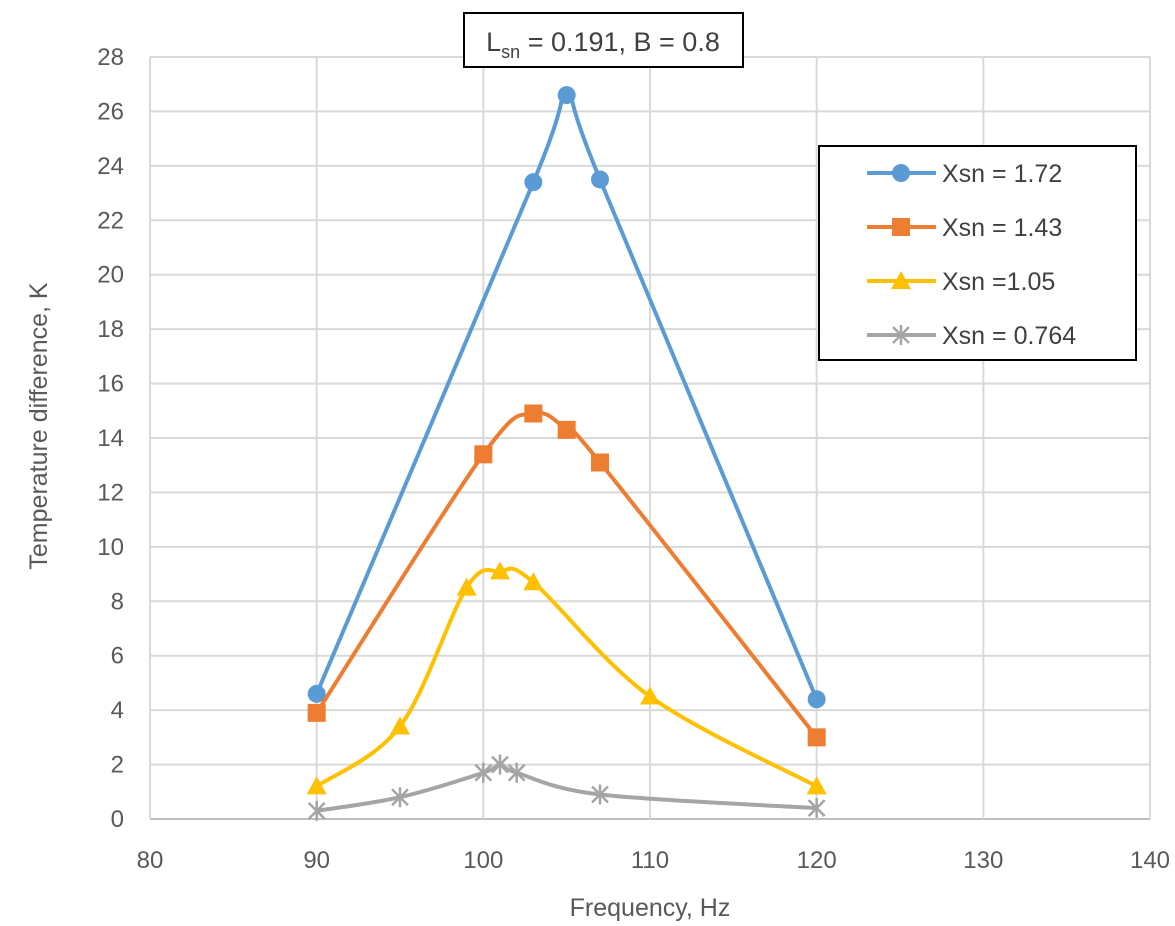 This screenshot has height=926, width=1175. I want to click on legend-entry: Xsn = 0.764, so click(971, 336).